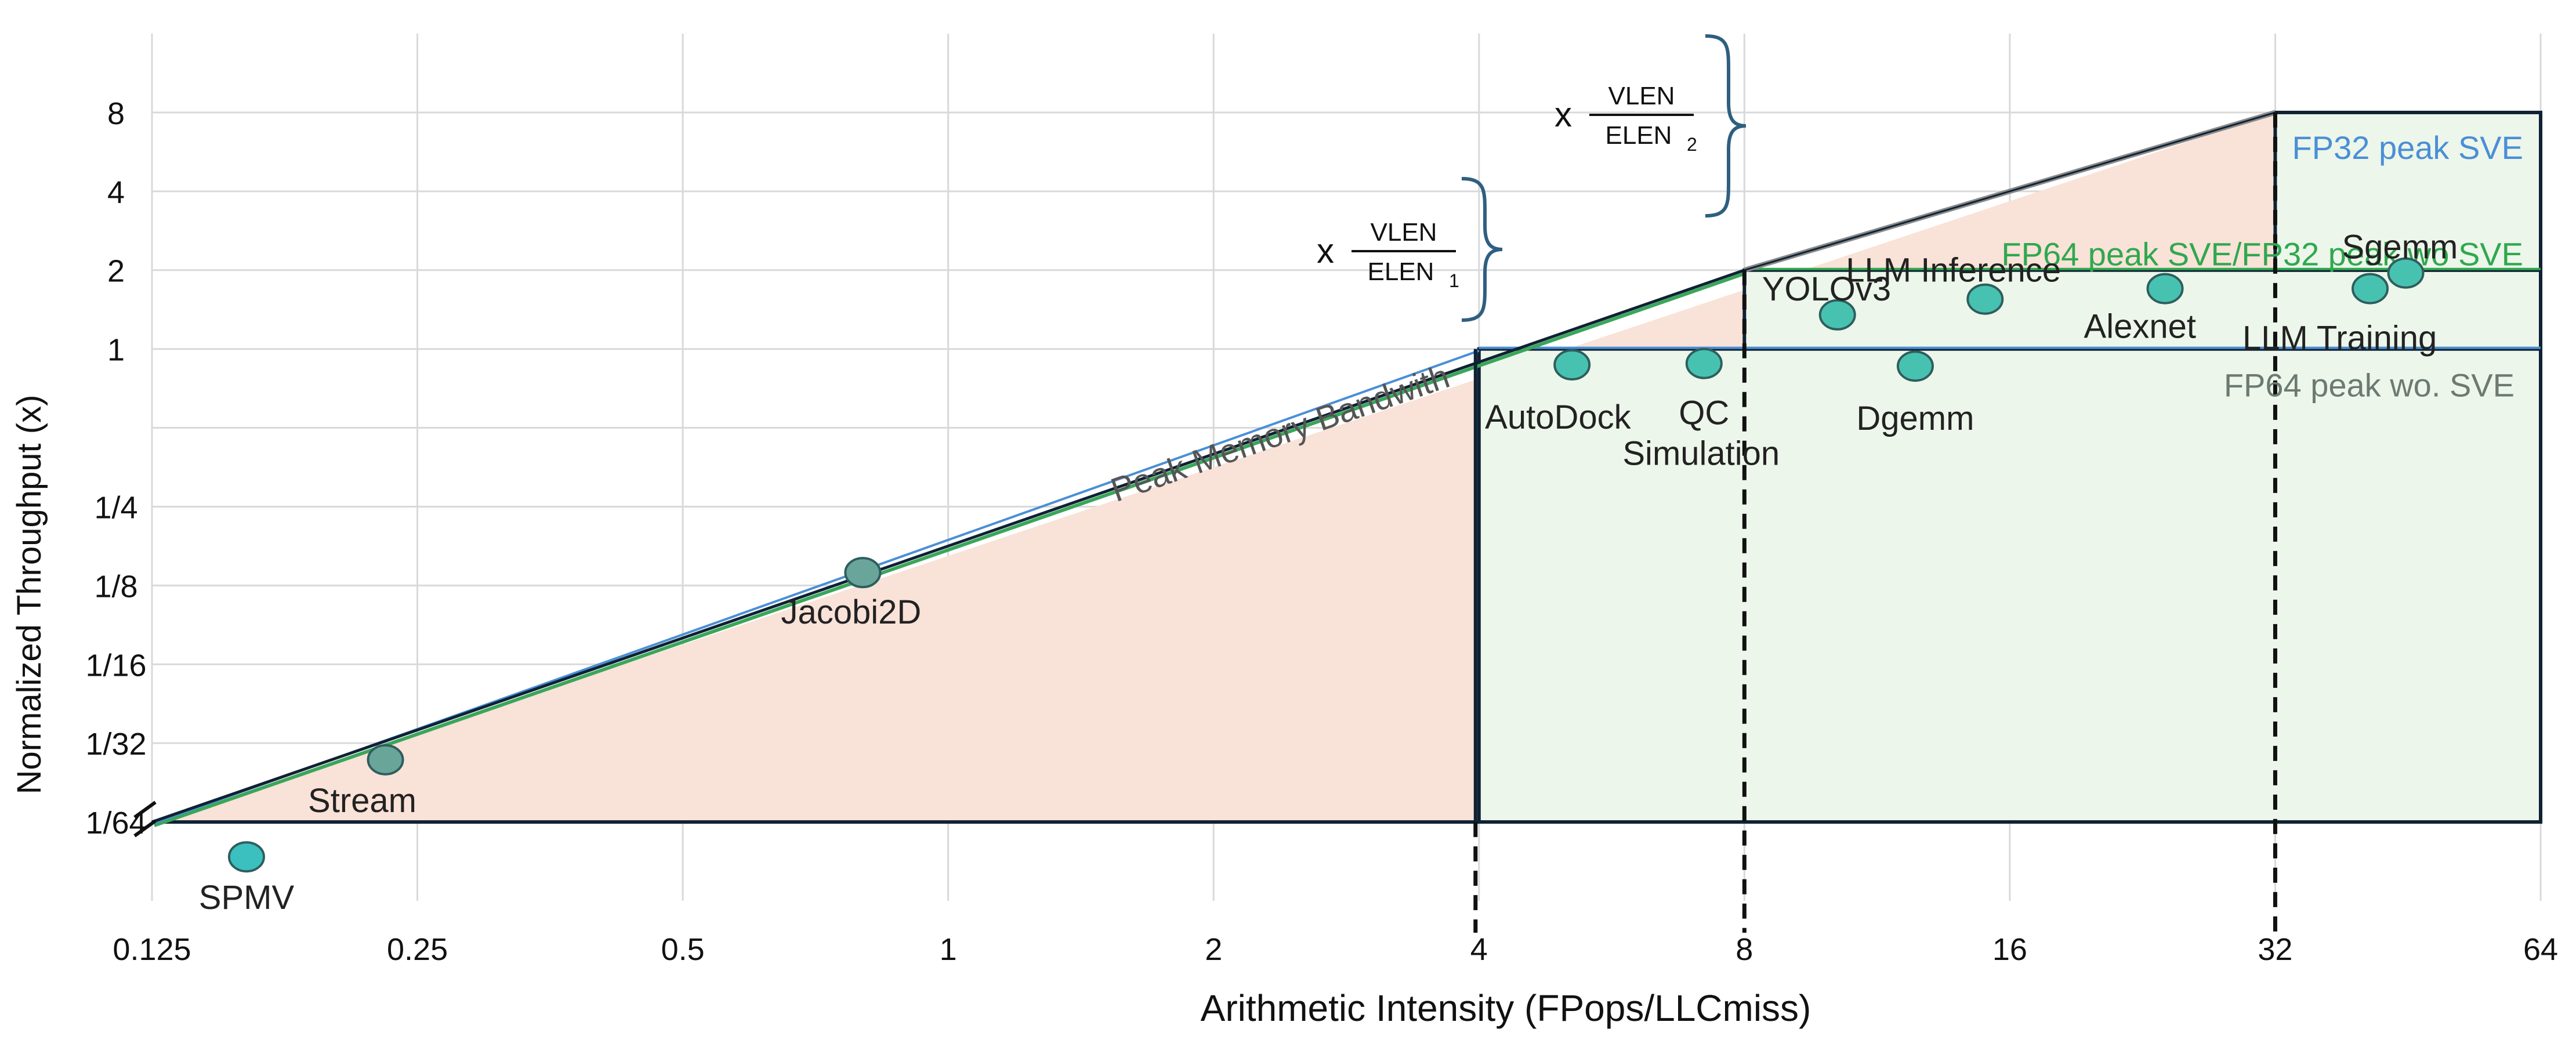  What do you see at coordinates (386, 760) in the screenshot?
I see `data-point-stream` at bounding box center [386, 760].